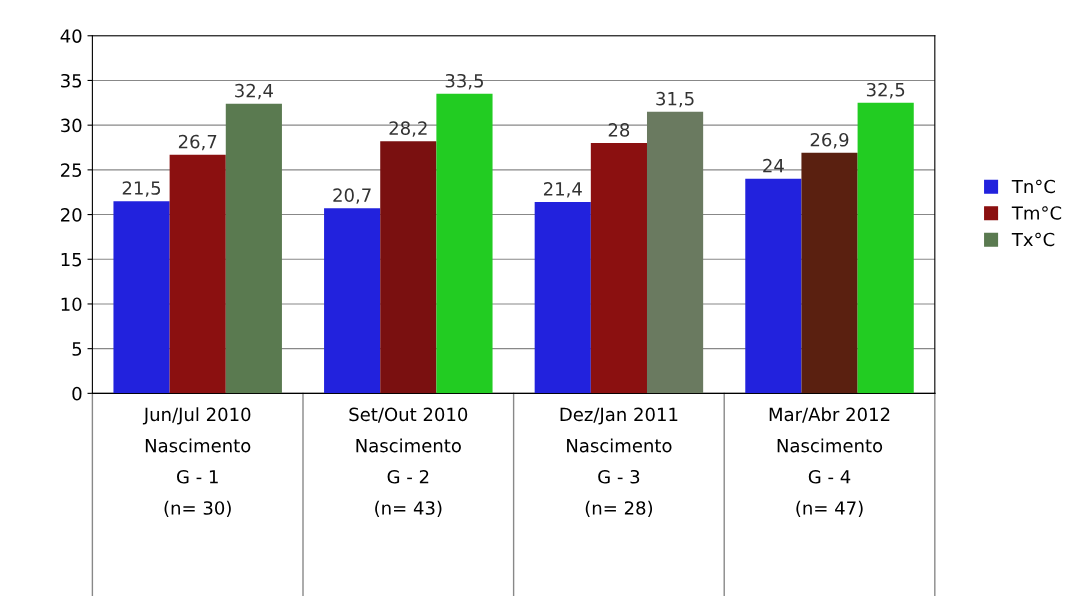  I want to click on y-tick-label: 10, so click(71, 304).